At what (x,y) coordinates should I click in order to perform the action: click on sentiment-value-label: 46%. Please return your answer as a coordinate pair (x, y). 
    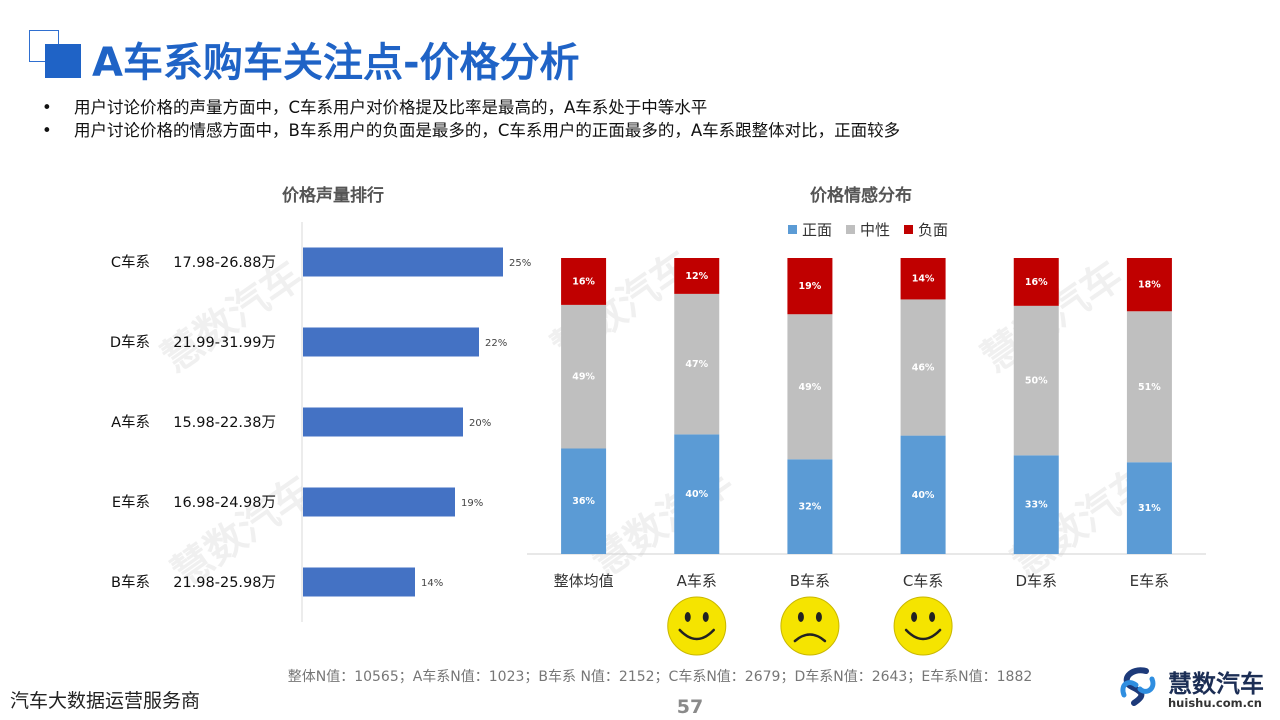
    Looking at the image, I should click on (923, 368).